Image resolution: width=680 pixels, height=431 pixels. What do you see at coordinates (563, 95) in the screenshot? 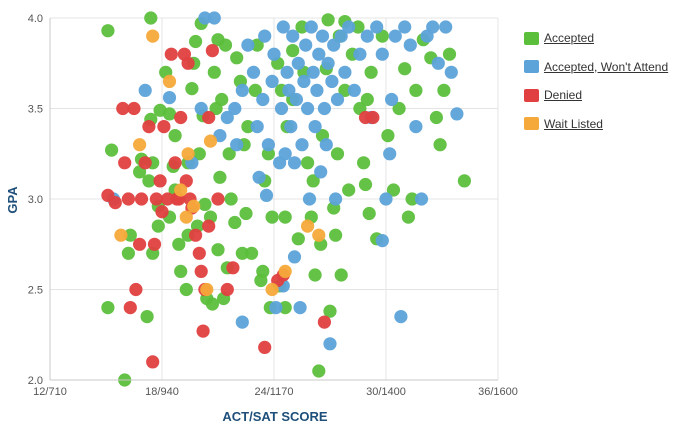
I see `legend-label-denied: Denied` at bounding box center [563, 95].